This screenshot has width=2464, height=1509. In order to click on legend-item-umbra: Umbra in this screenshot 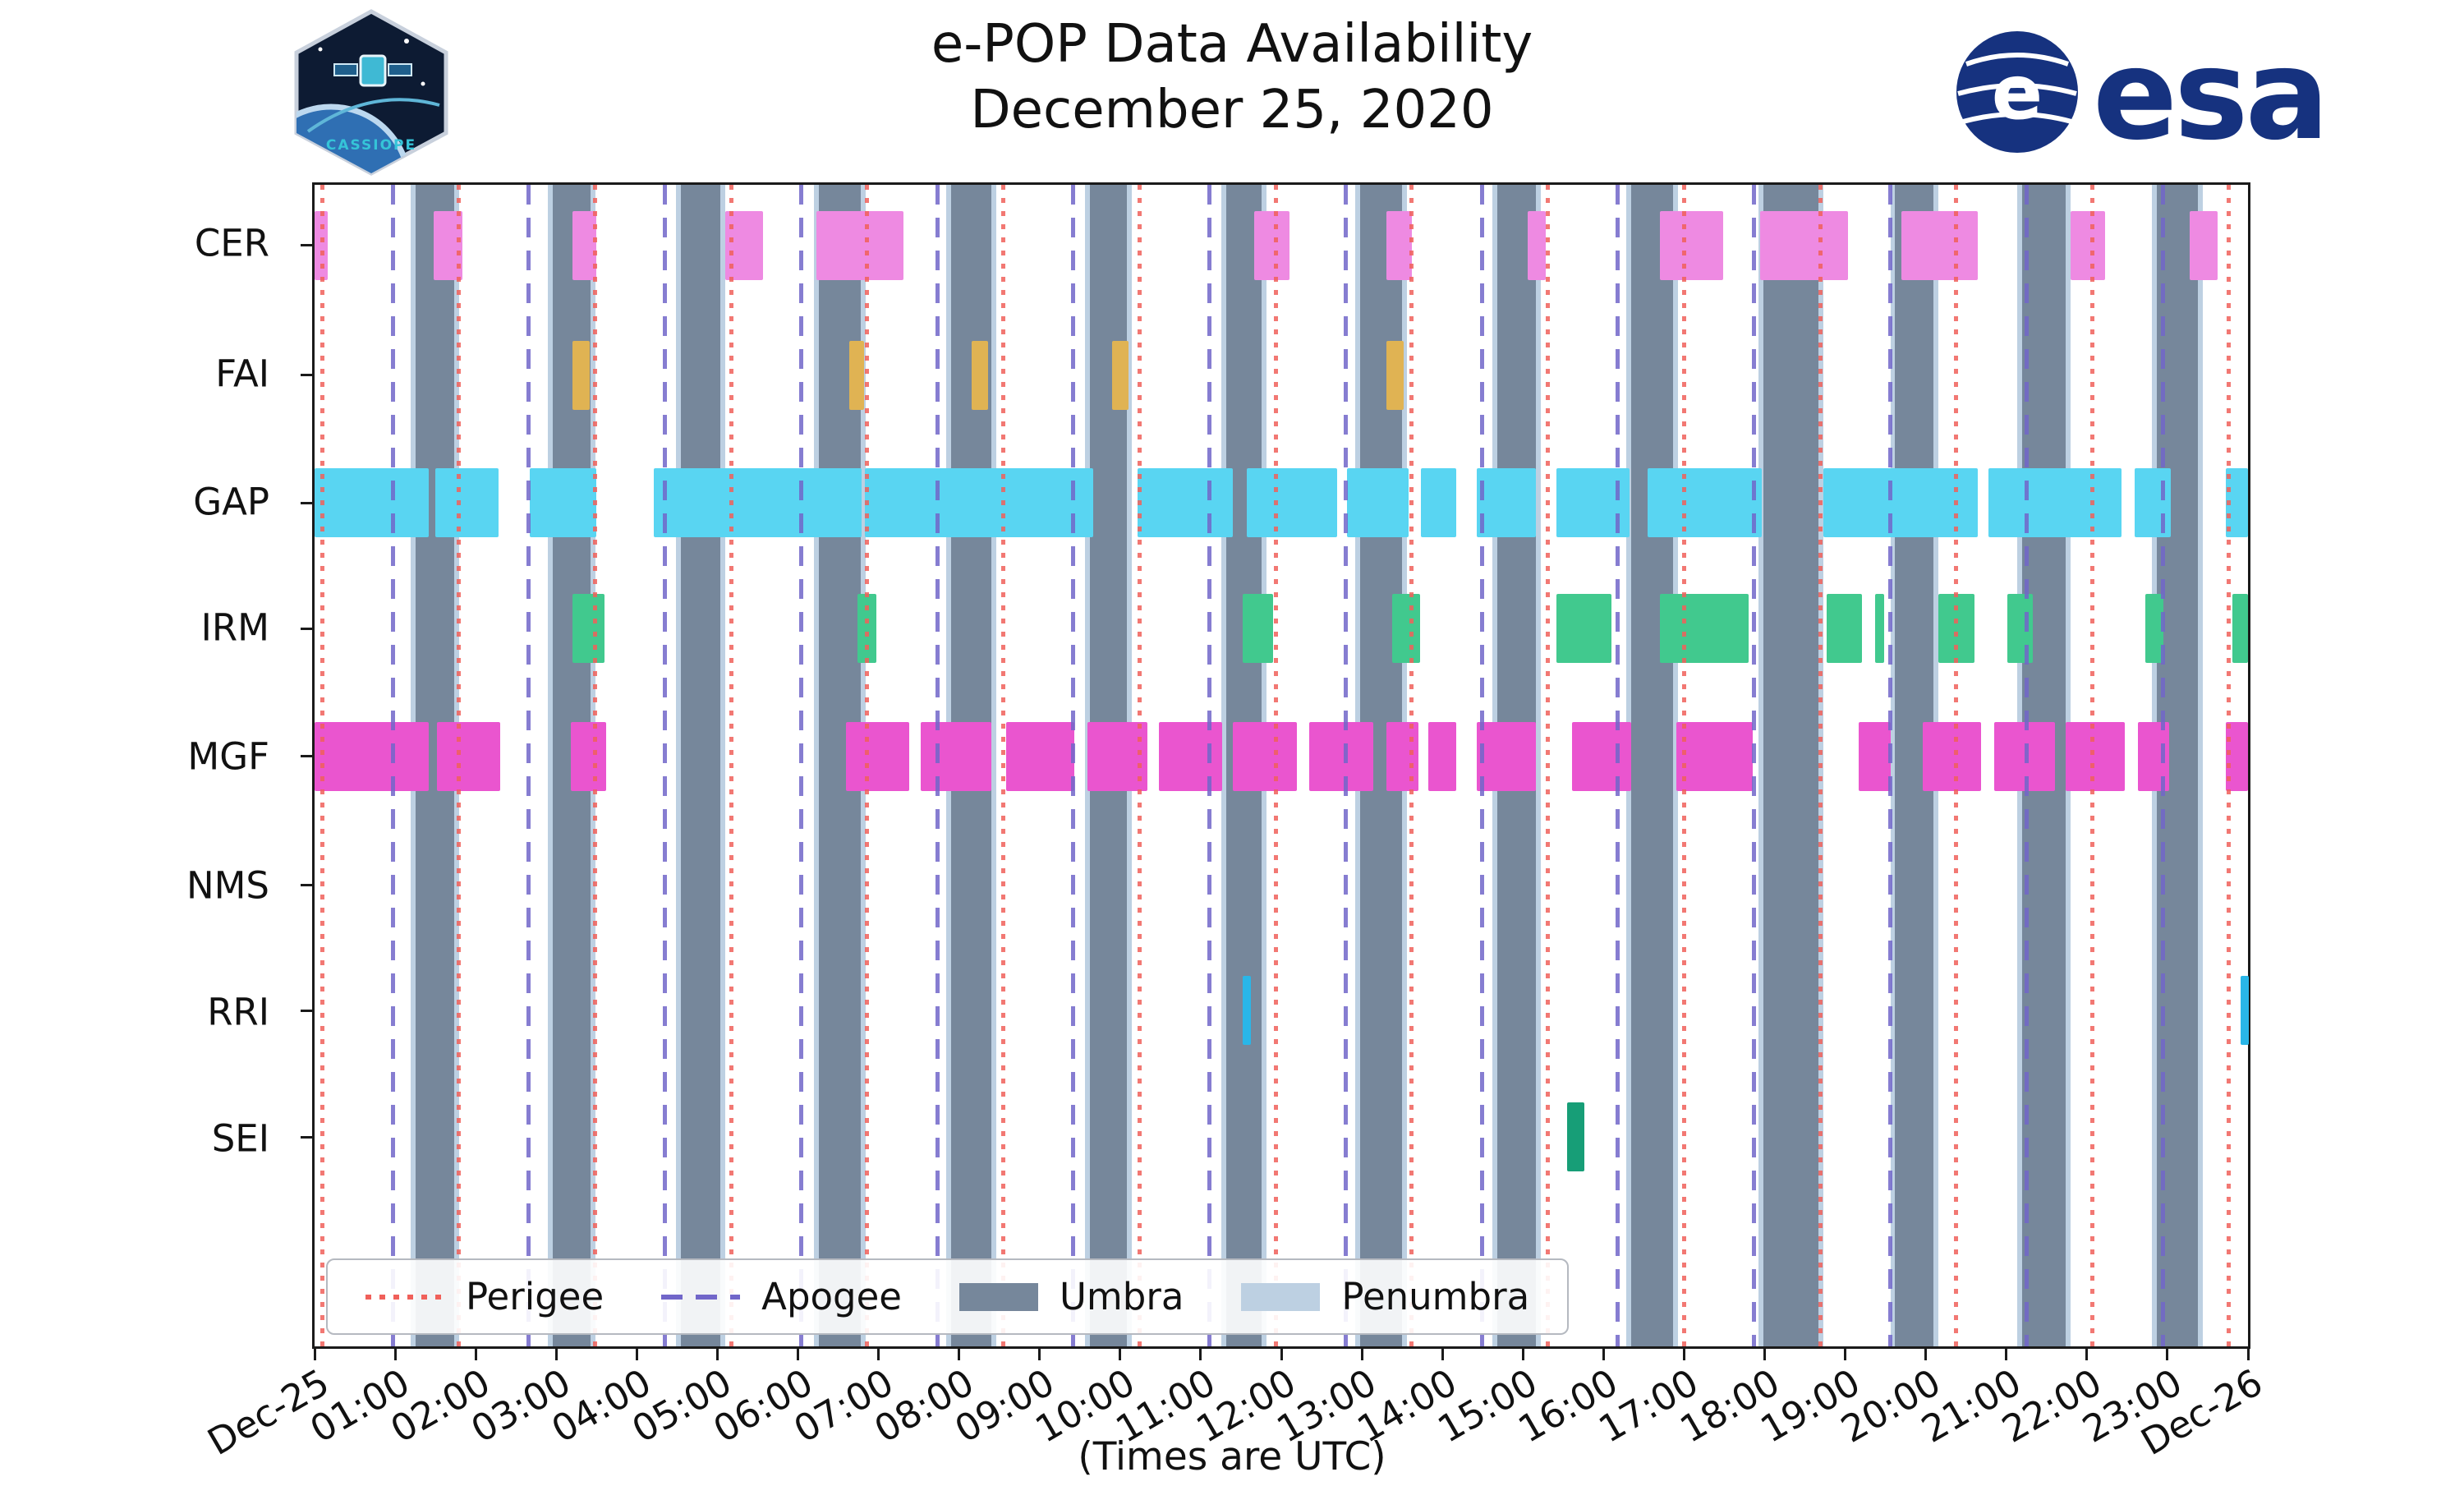, I will do `click(1071, 1297)`.